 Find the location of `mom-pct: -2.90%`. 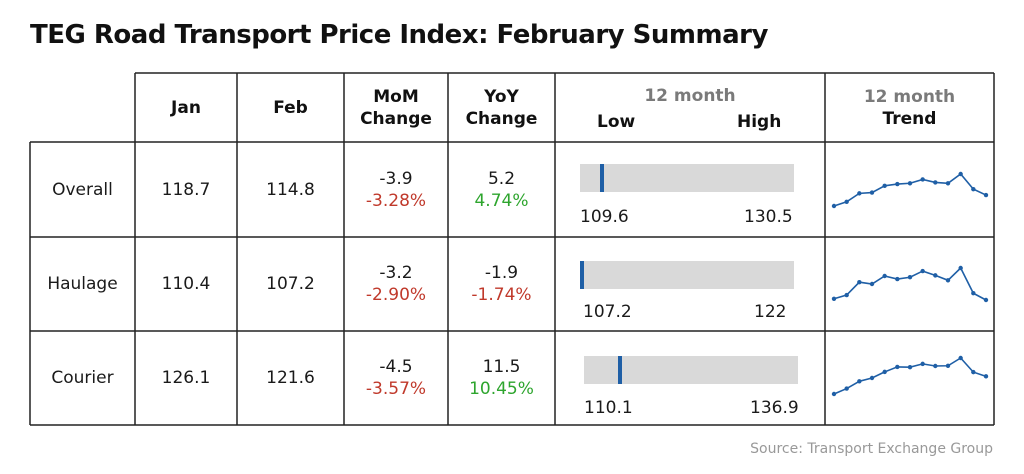

mom-pct: -2.90% is located at coordinates (396, 295).